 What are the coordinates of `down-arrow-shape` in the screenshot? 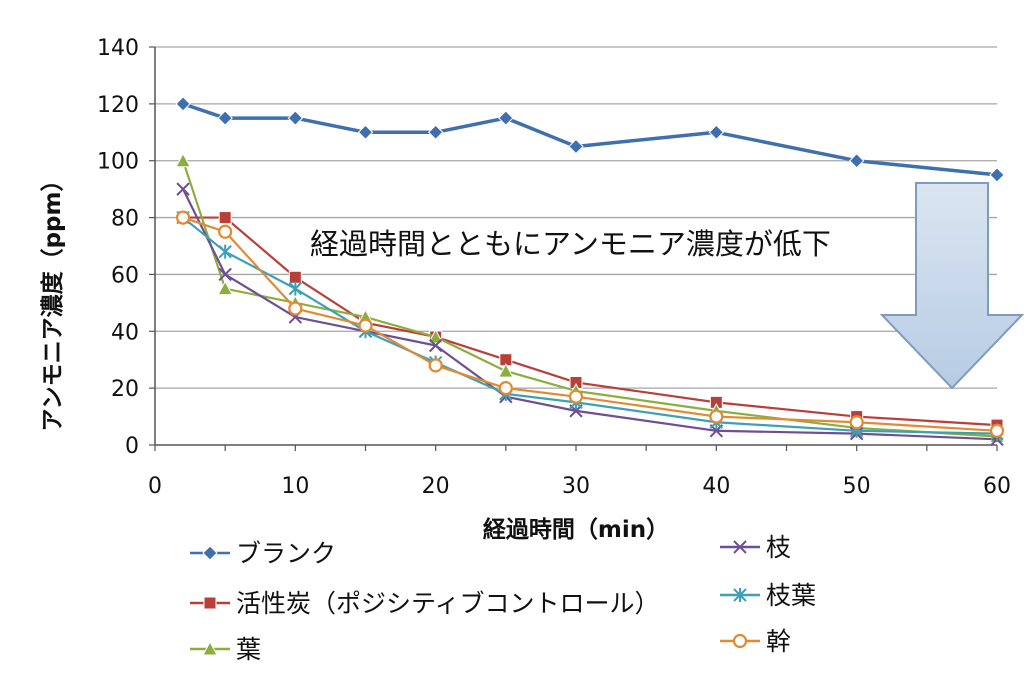 It's located at (951, 286).